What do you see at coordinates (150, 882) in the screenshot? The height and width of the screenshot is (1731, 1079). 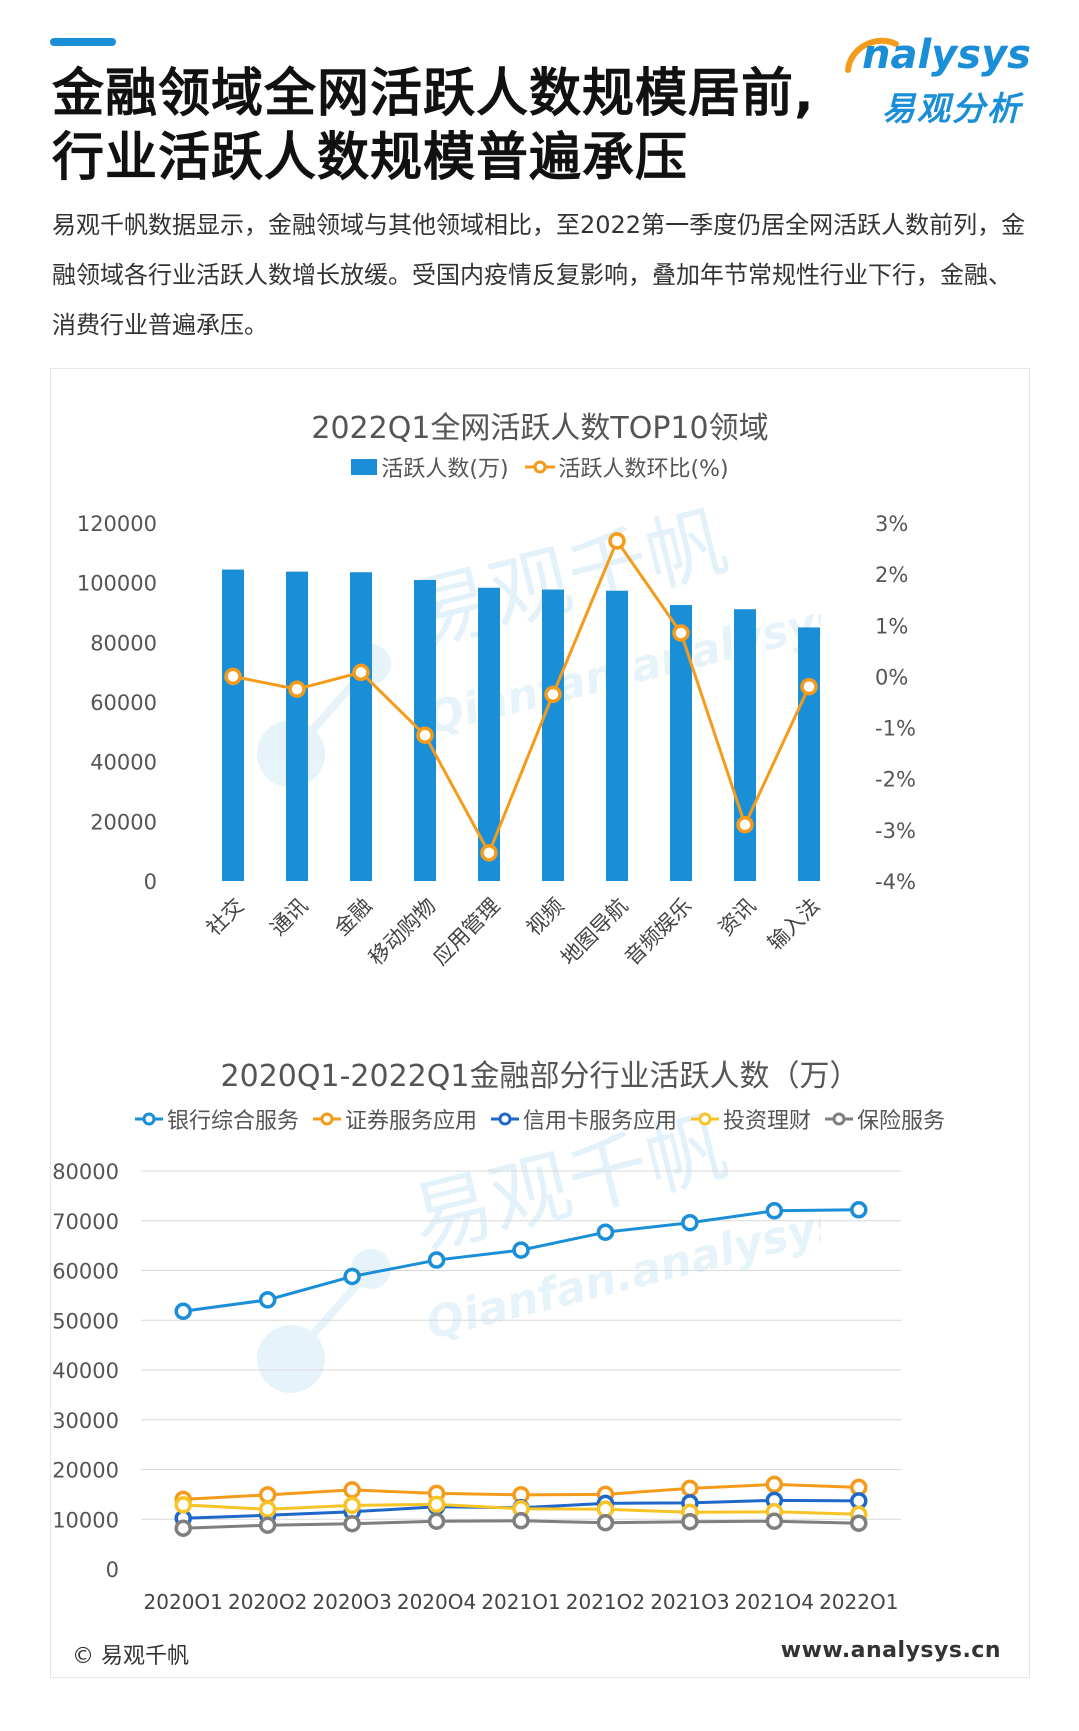 I see `y-left-tick-label: 0` at bounding box center [150, 882].